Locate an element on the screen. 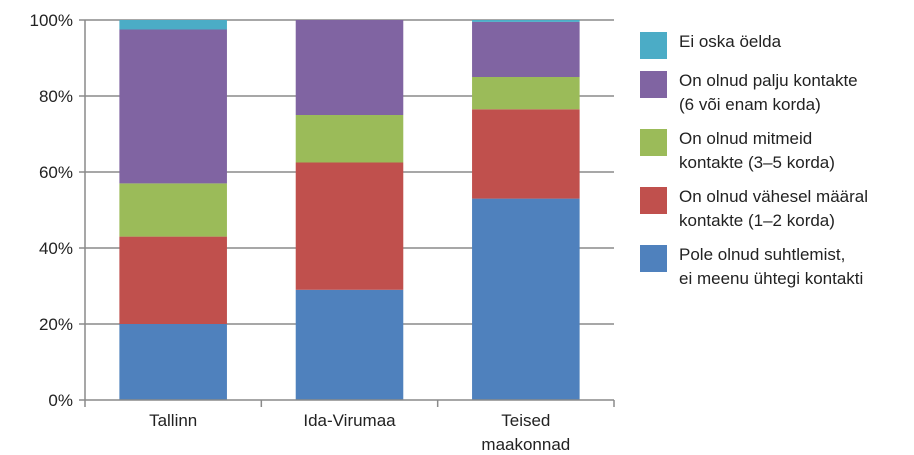 The width and height of the screenshot is (914, 455). legend-item: On olnud mitmeid kontakte (3–5 korda) is located at coordinates (777, 151).